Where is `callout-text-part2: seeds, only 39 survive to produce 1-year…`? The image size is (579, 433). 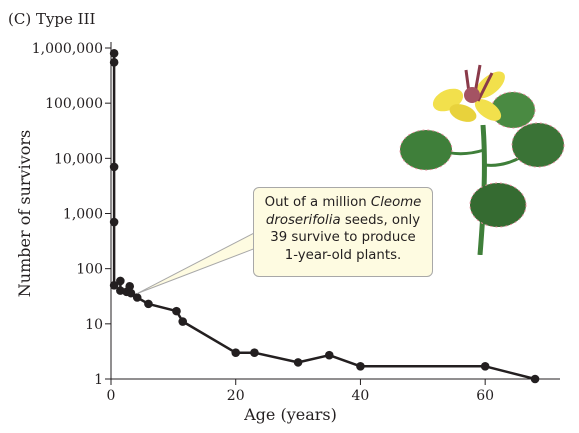 callout-text-part2: seeds, only 39 survive to produce 1-year… is located at coordinates (345, 237).